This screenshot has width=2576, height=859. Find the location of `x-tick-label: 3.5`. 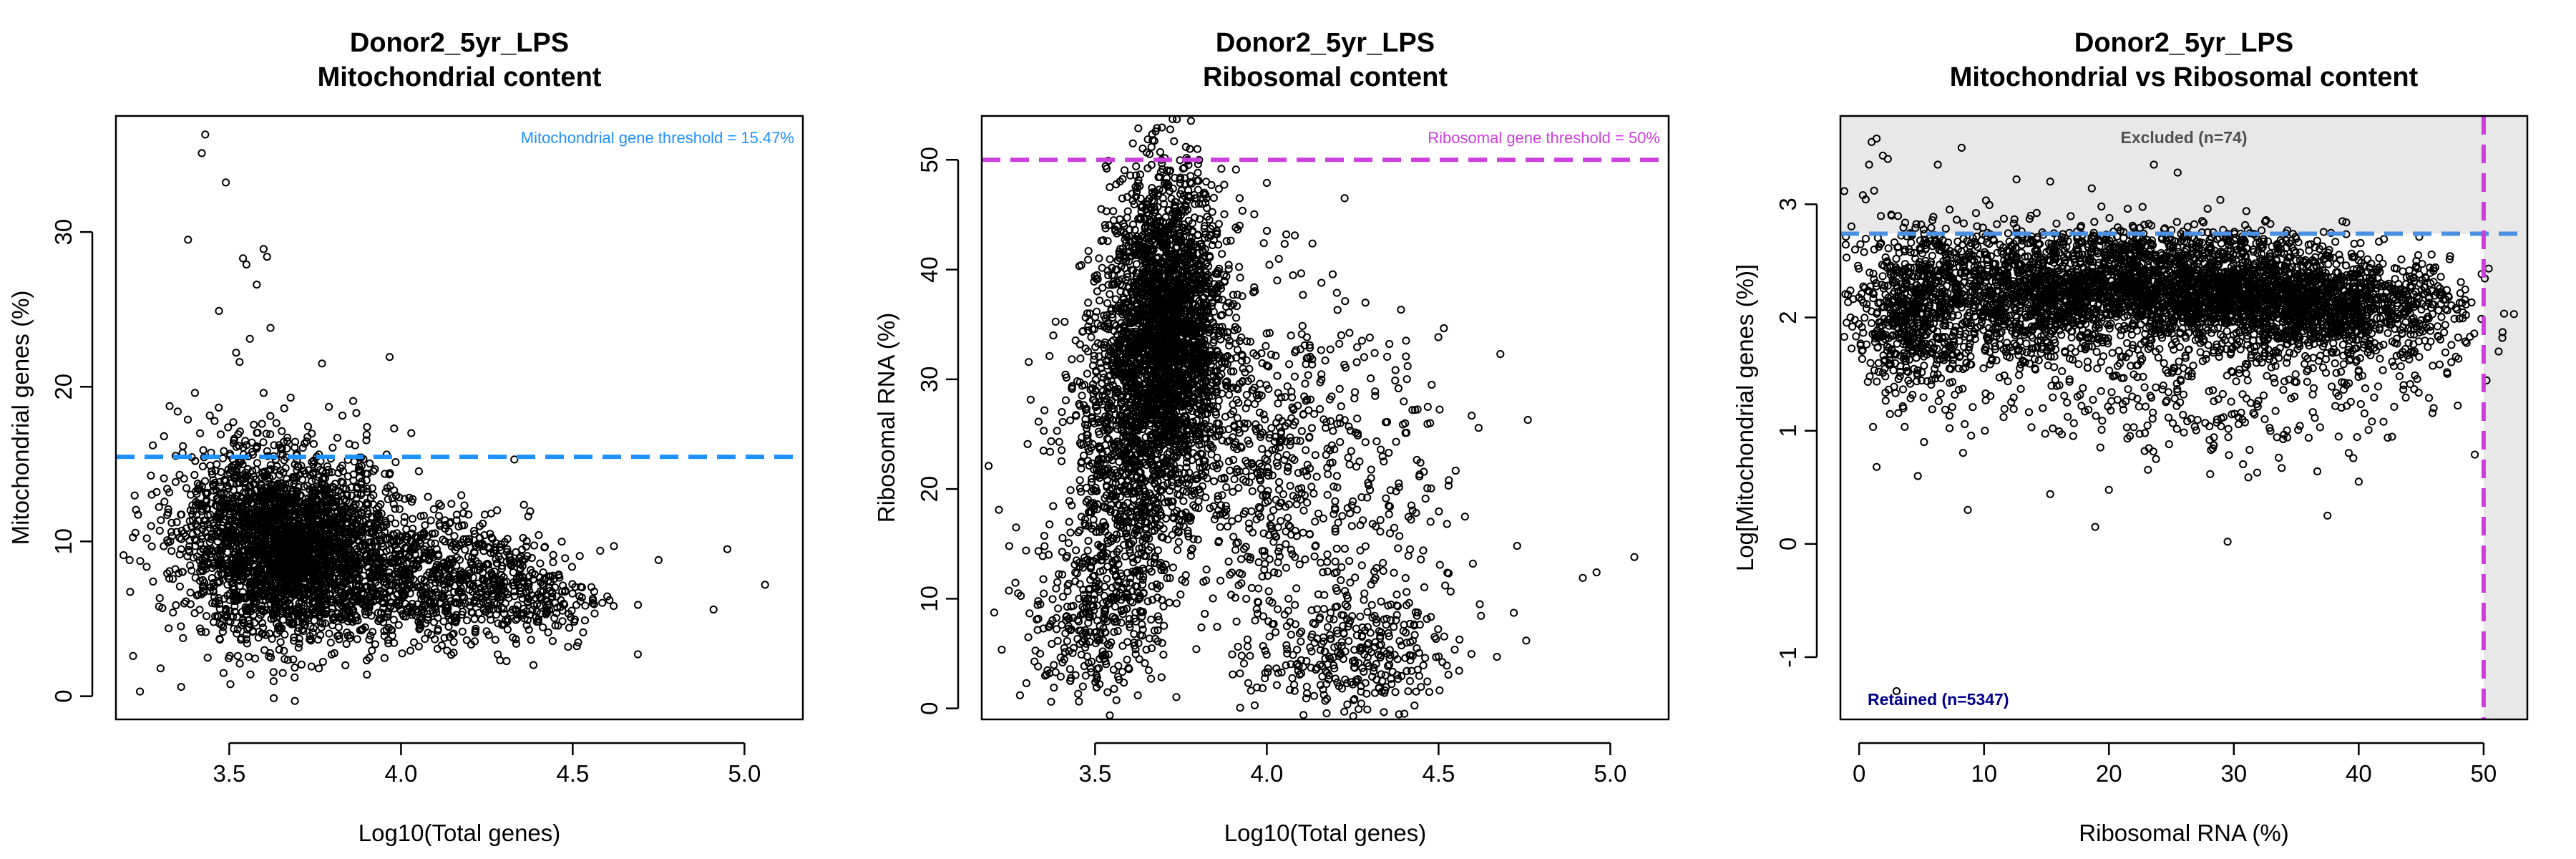

x-tick-label: 3.5 is located at coordinates (229, 773).